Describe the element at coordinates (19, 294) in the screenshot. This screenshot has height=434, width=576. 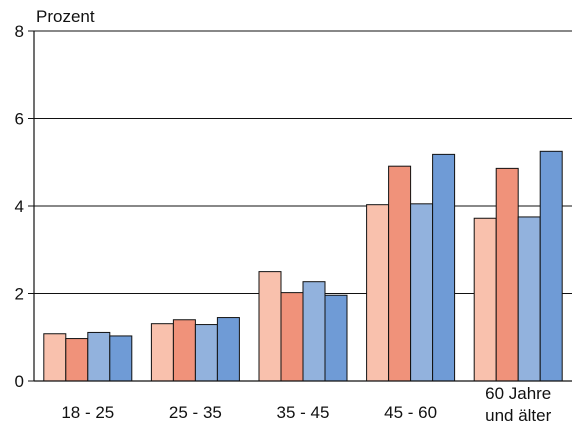
I see `y-tick-label: 2` at that location.